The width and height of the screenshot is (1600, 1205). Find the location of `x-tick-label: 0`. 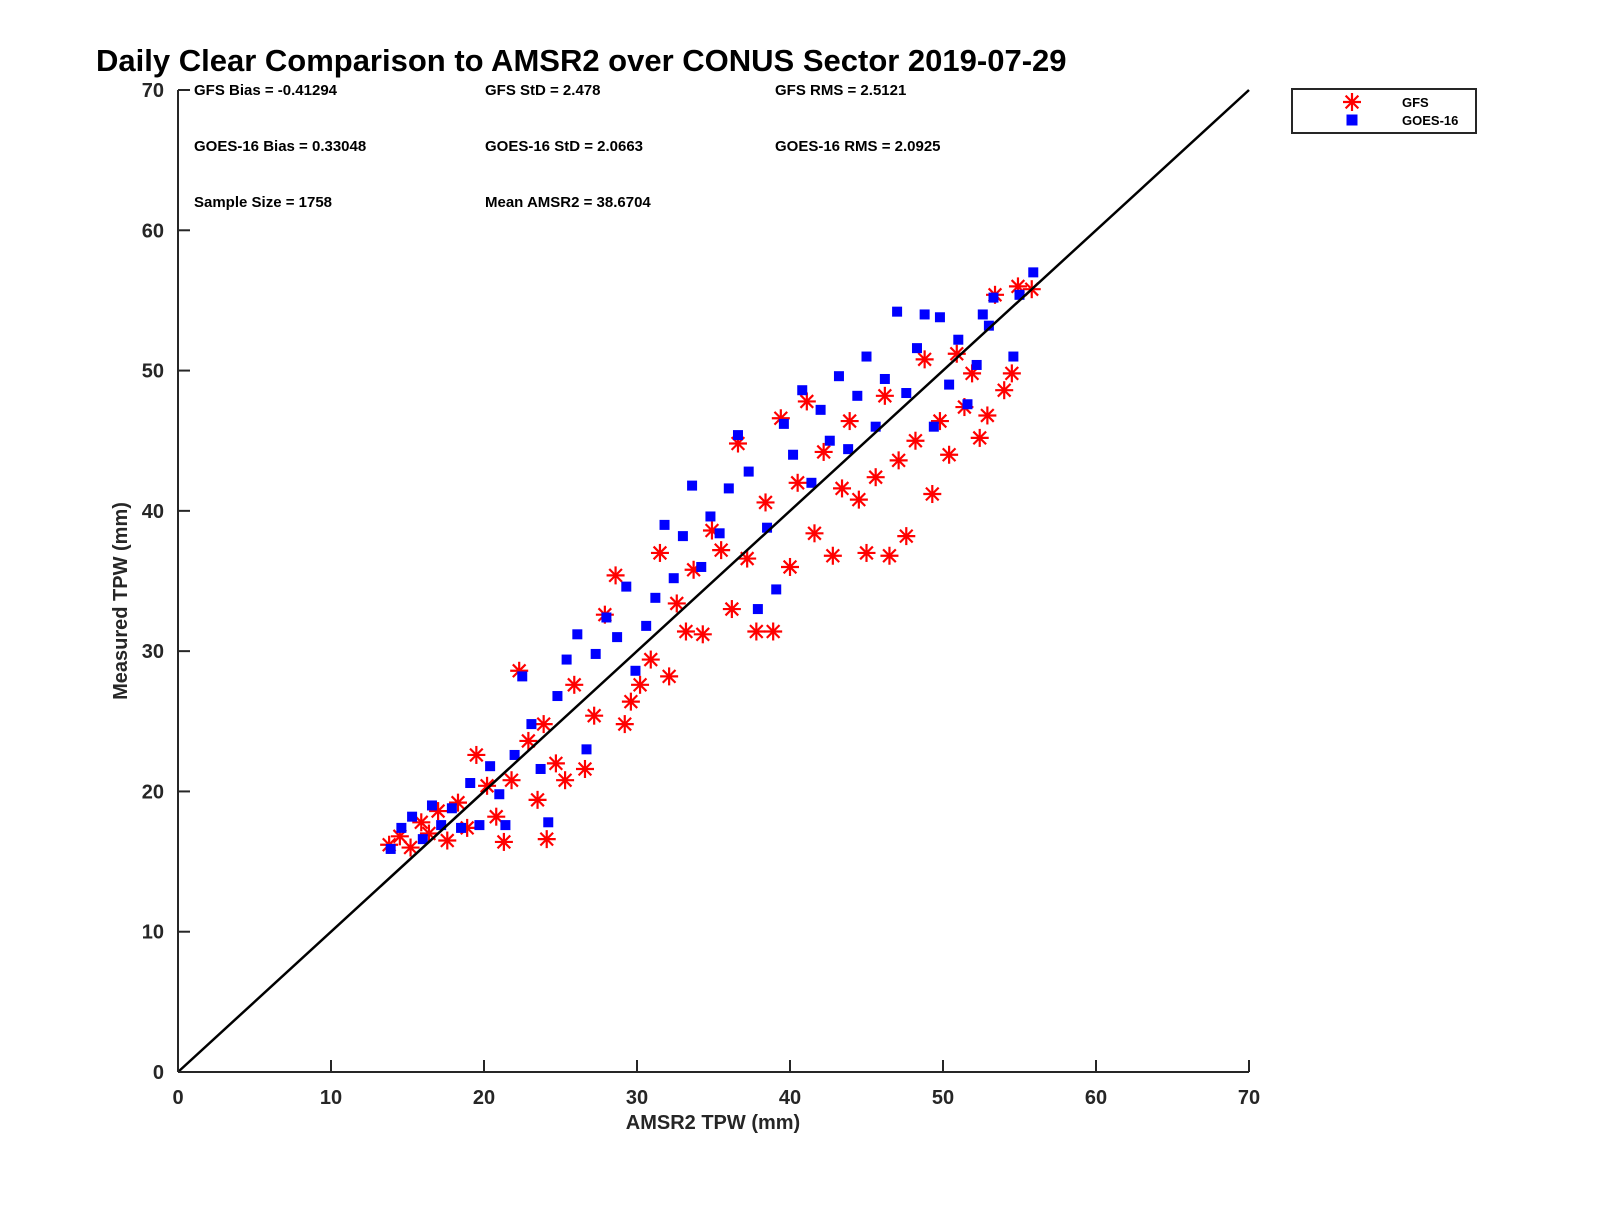

x-tick-label: 0 is located at coordinates (177, 1098).